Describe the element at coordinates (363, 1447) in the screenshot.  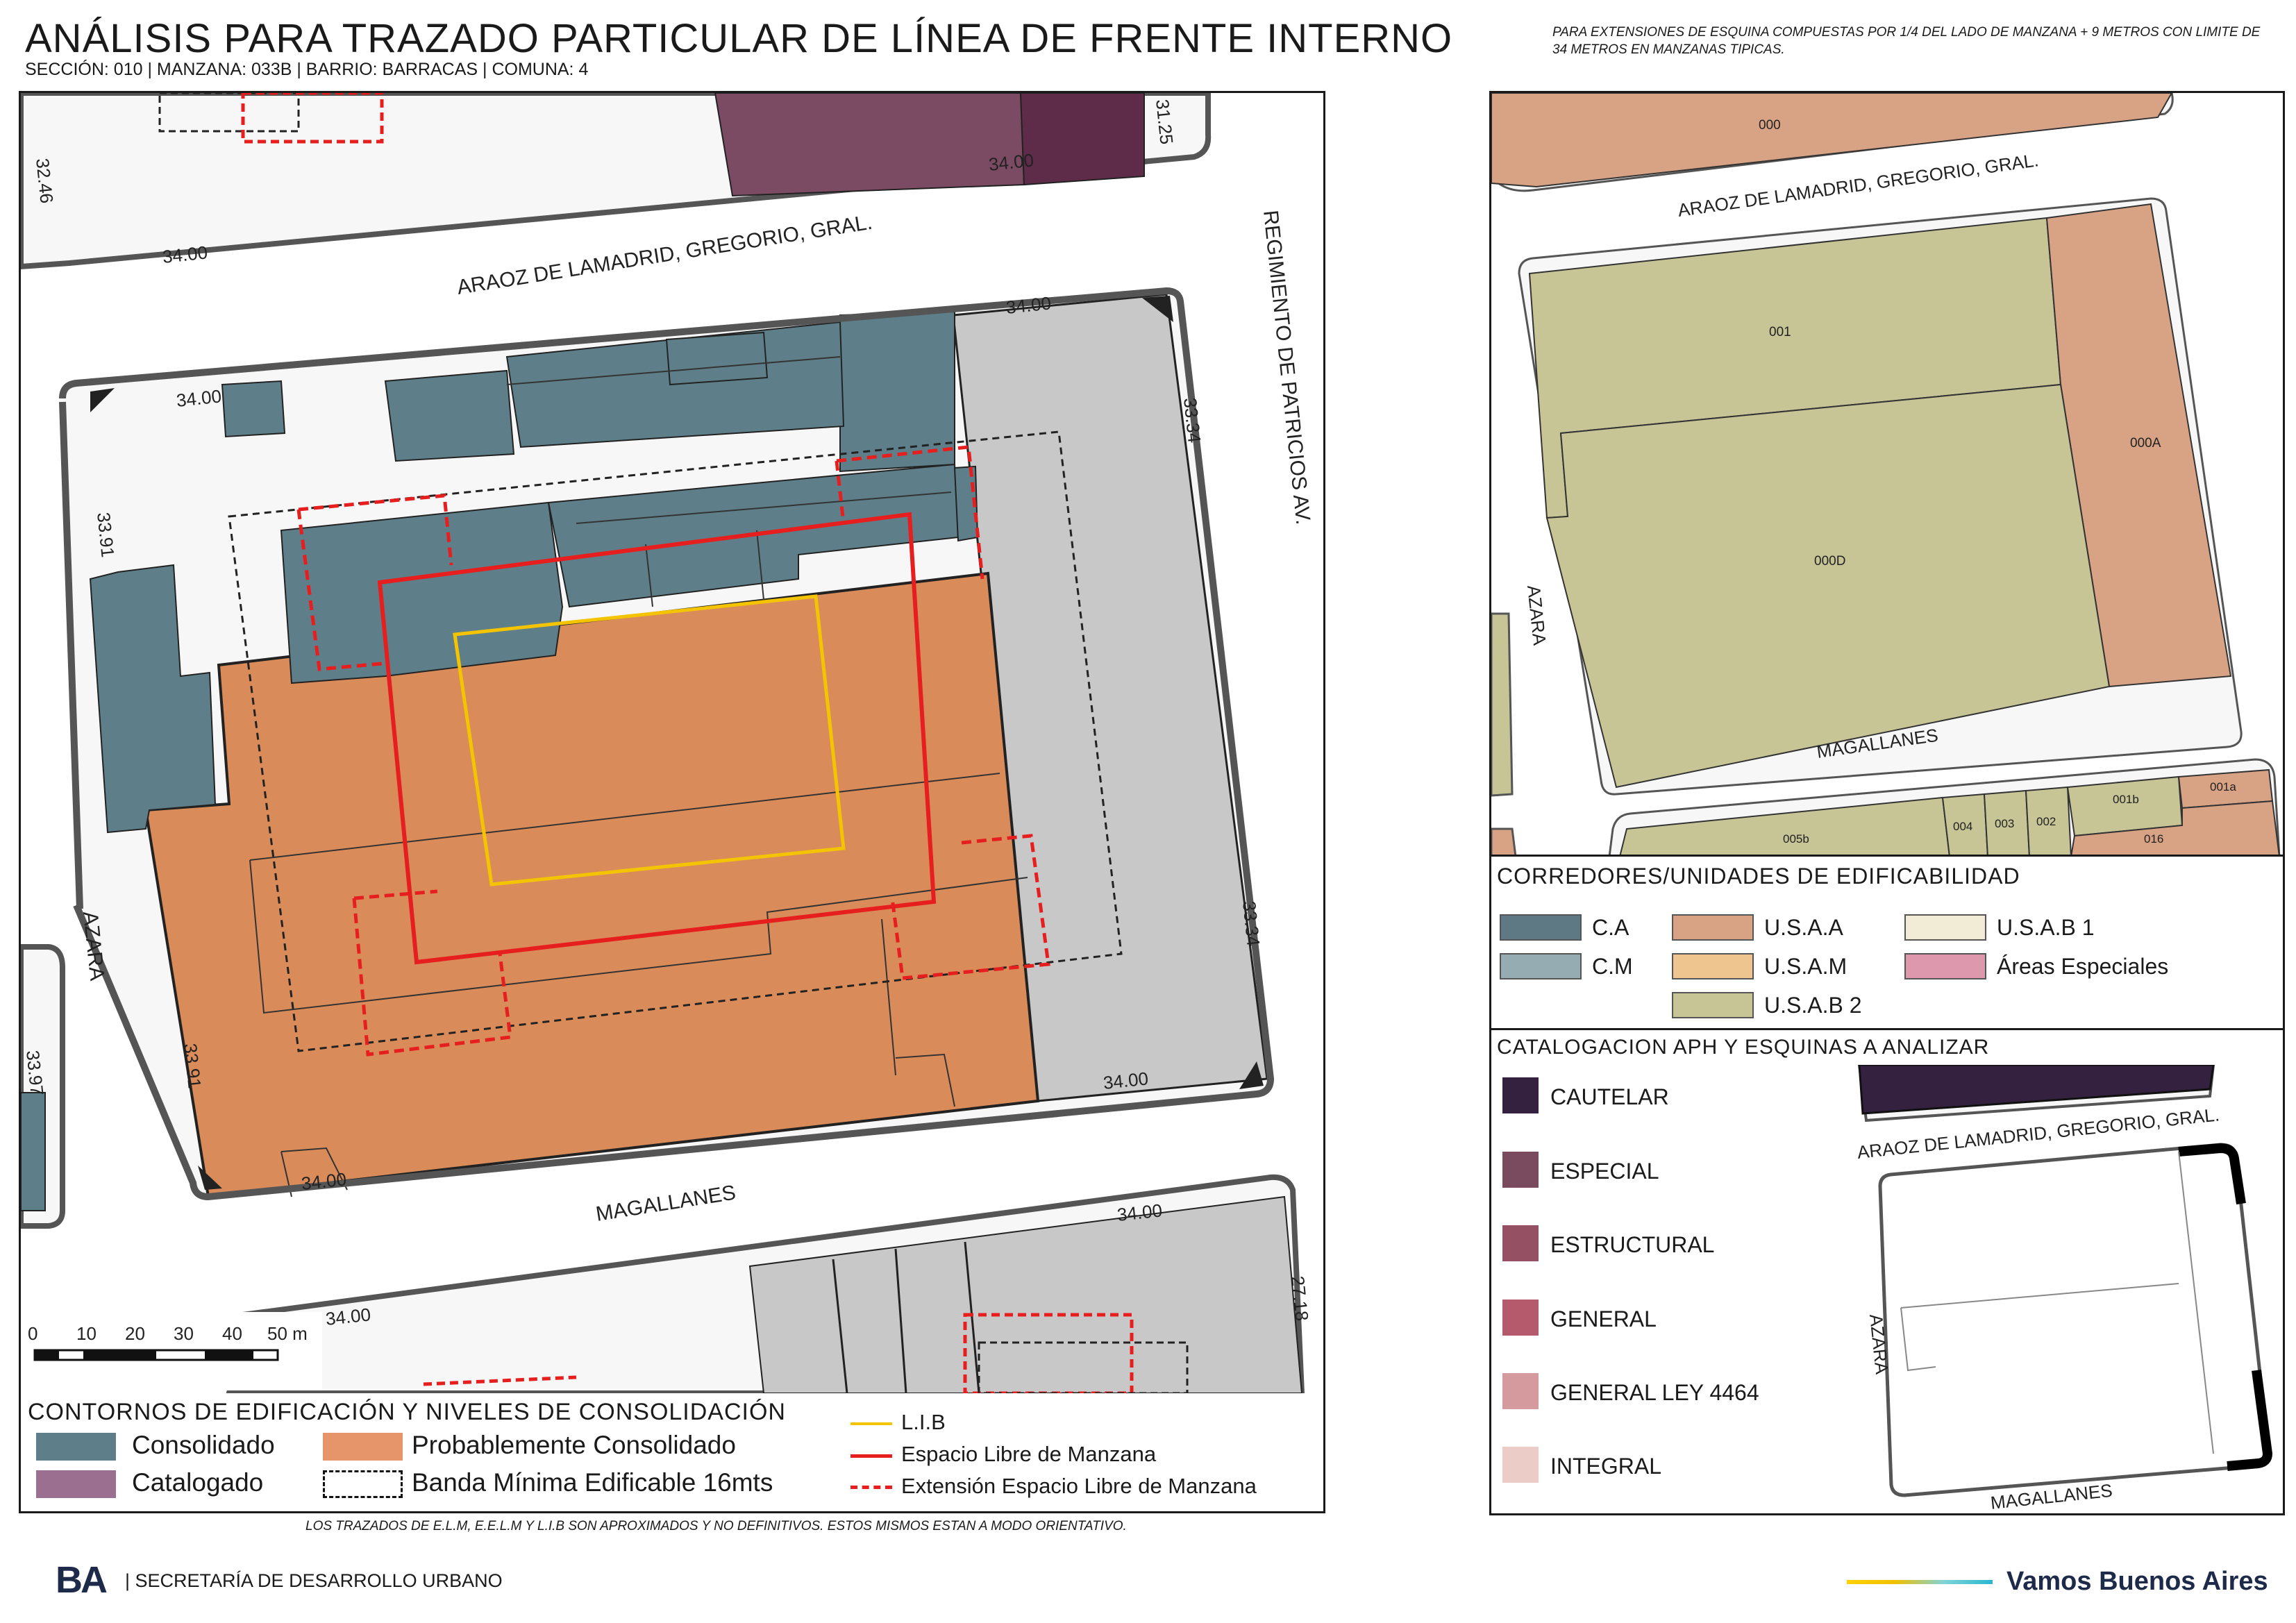
I see `legend-swatch-probablemente` at that location.